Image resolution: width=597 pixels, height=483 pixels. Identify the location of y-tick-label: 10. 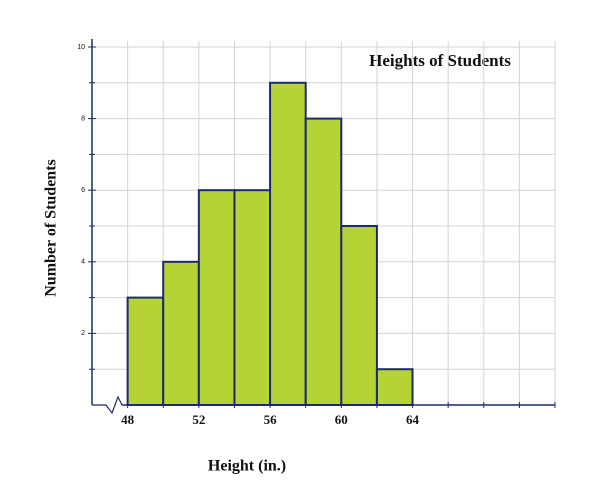
(81, 47).